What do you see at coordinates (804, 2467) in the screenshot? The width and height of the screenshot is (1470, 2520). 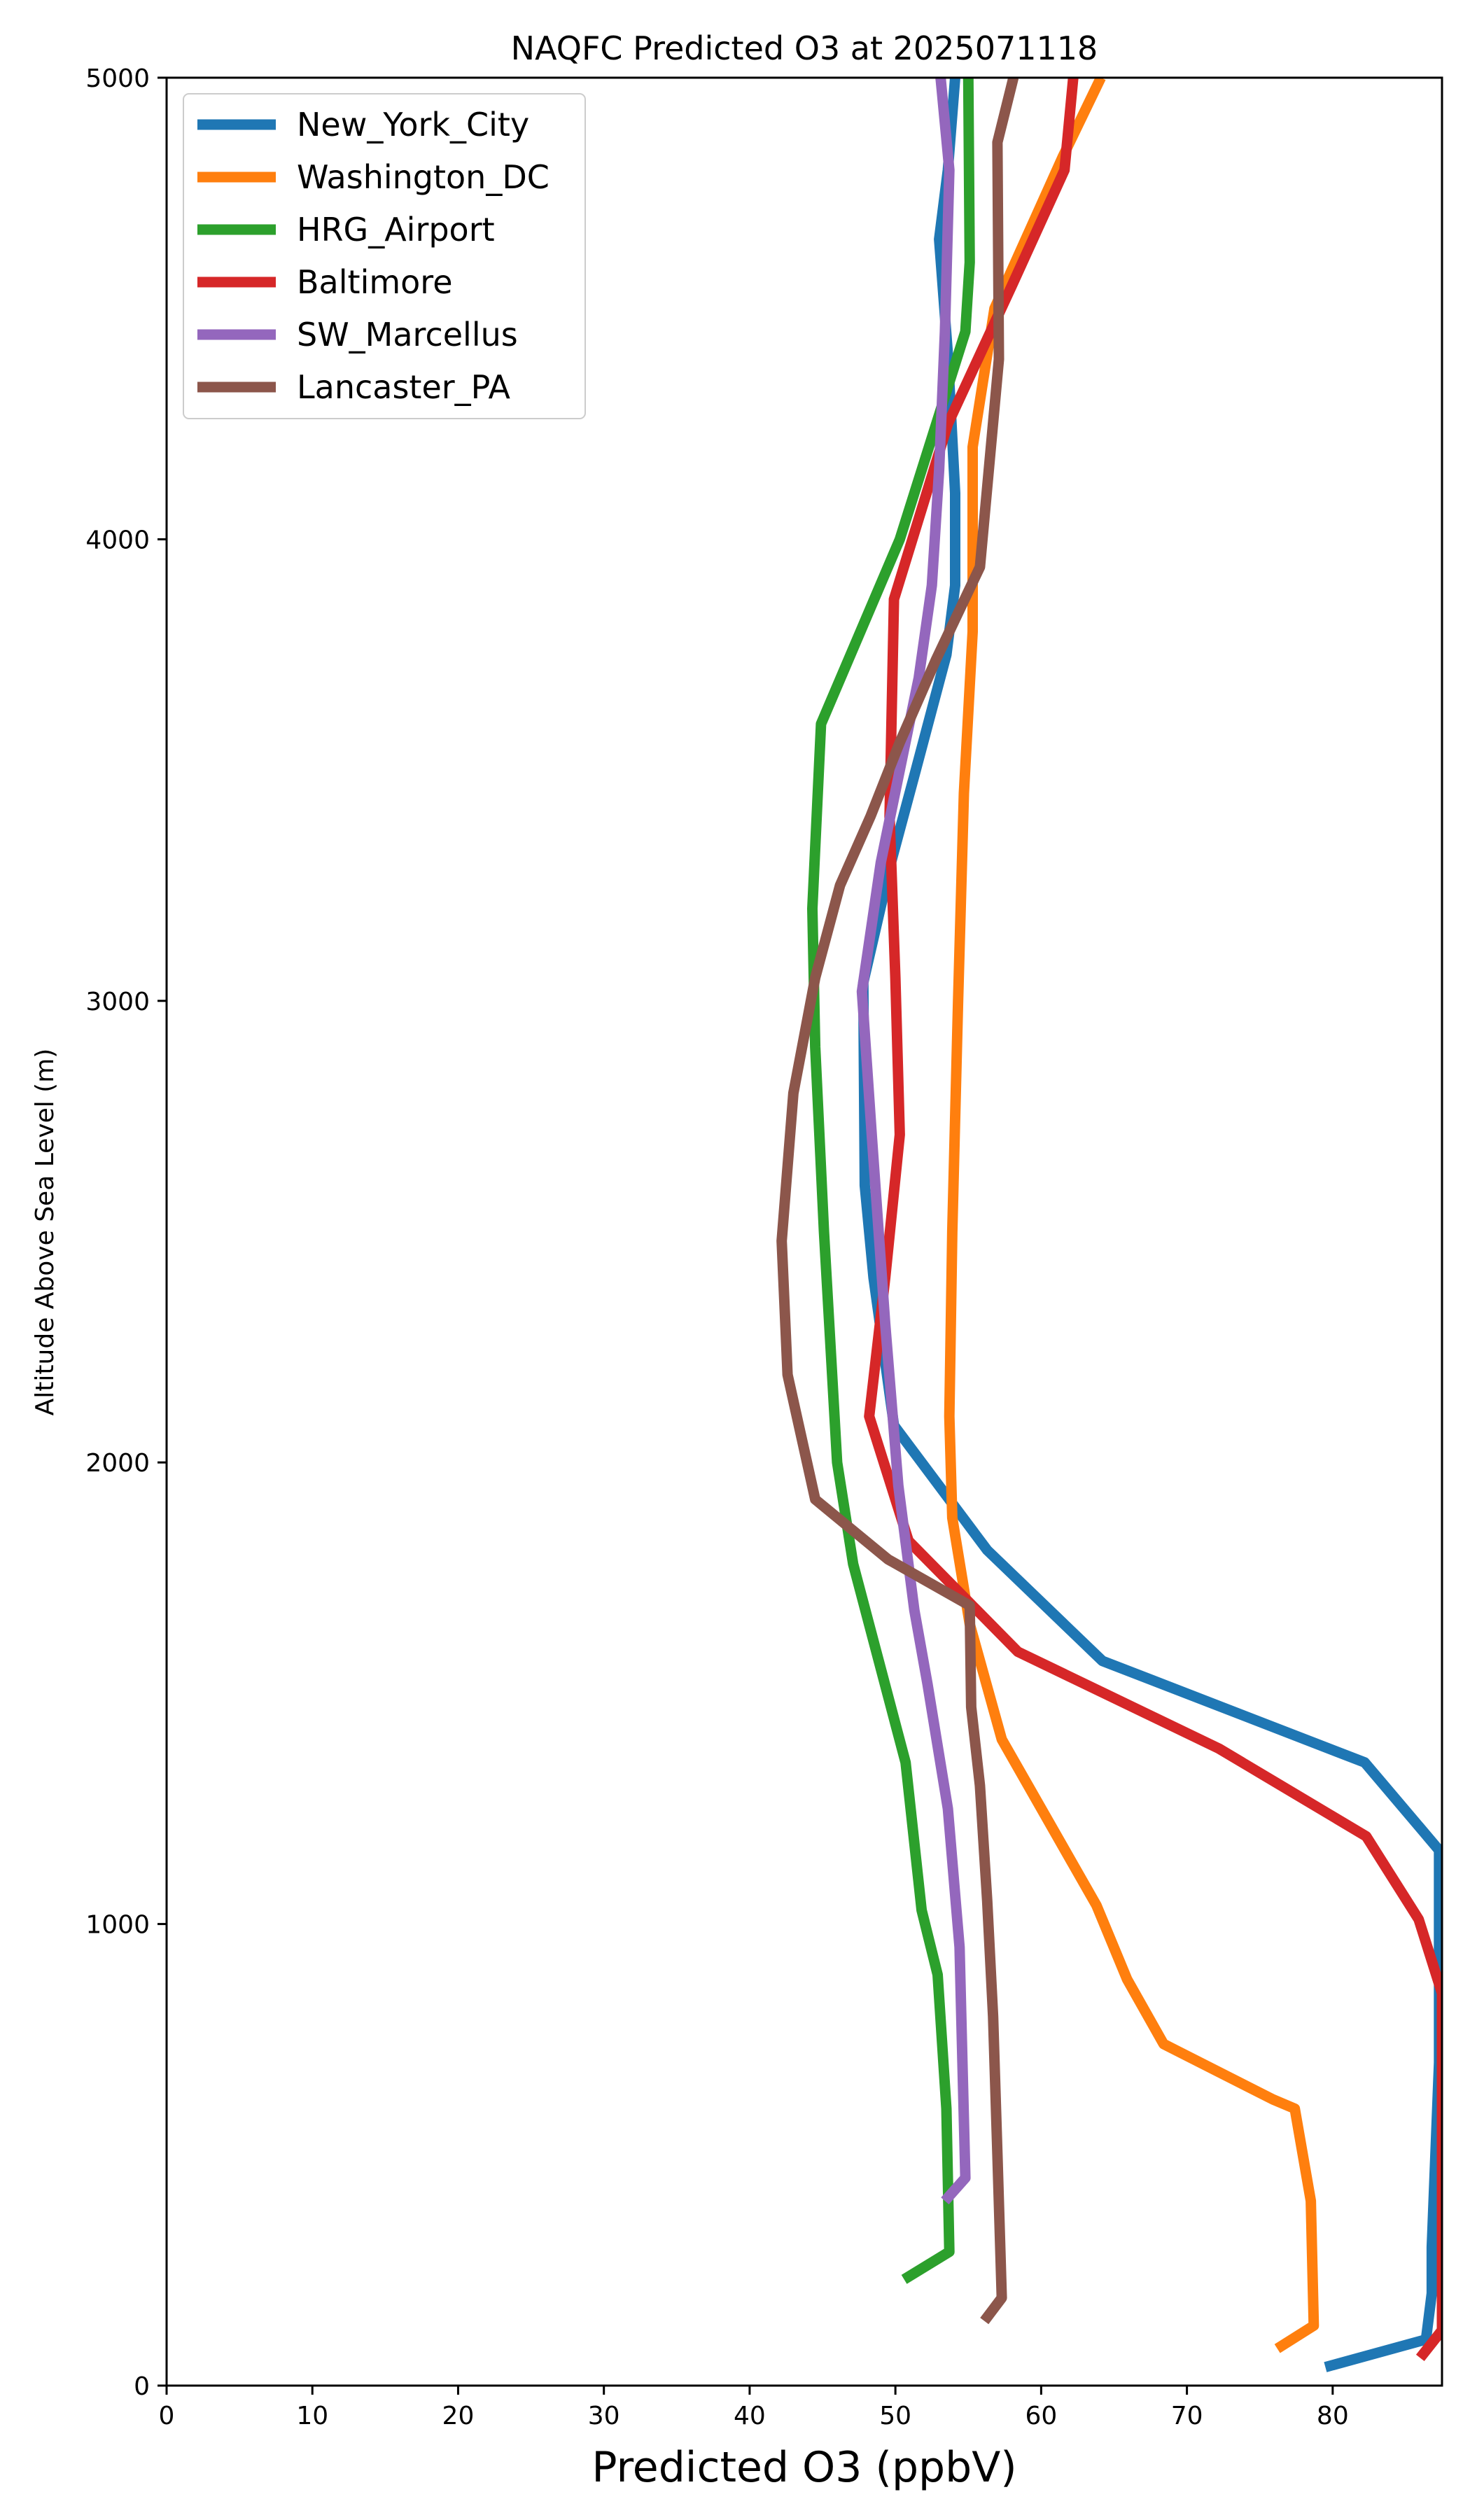 I see `x-axis-label: Predicted O3 (ppbV)` at bounding box center [804, 2467].